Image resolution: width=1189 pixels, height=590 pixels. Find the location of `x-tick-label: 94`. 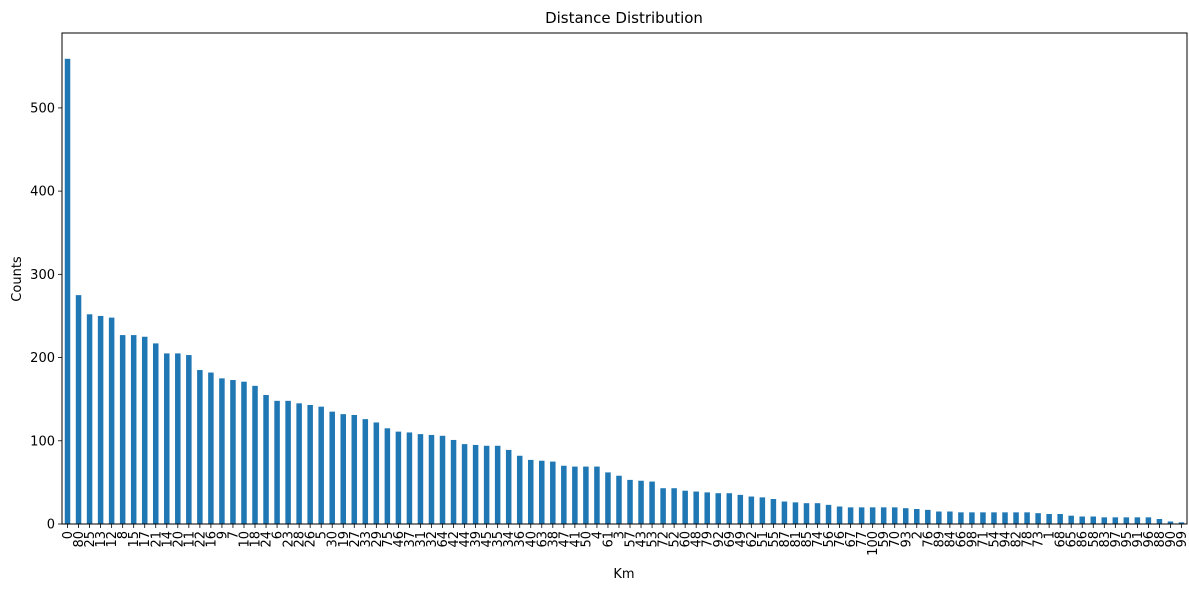

x-tick-label: 94 is located at coordinates (1006, 539).